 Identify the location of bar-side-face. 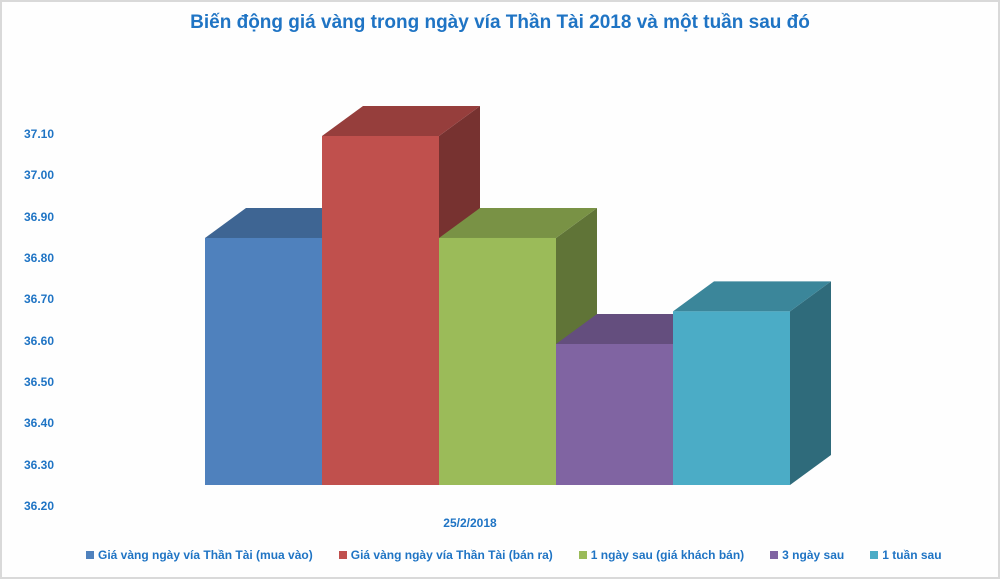
(810, 383).